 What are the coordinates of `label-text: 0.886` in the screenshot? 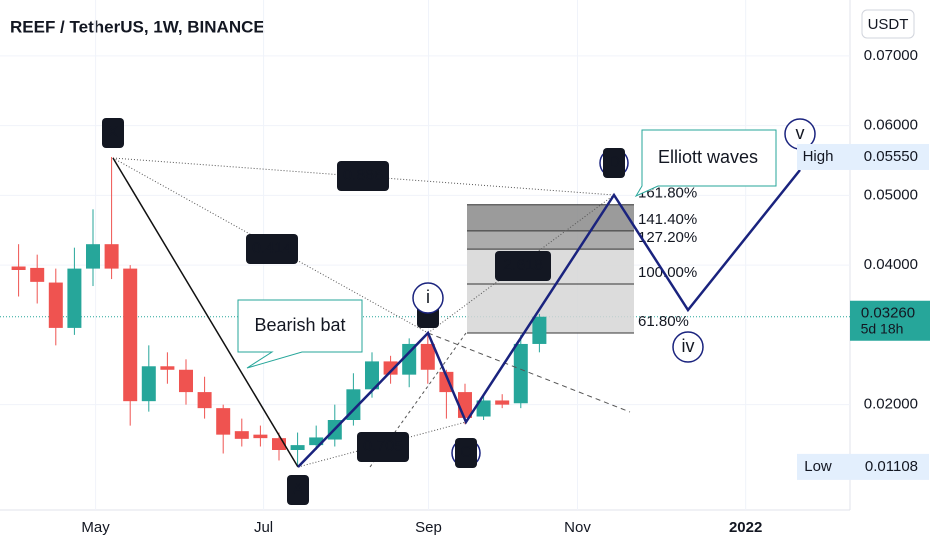 It's located at (363, 175).